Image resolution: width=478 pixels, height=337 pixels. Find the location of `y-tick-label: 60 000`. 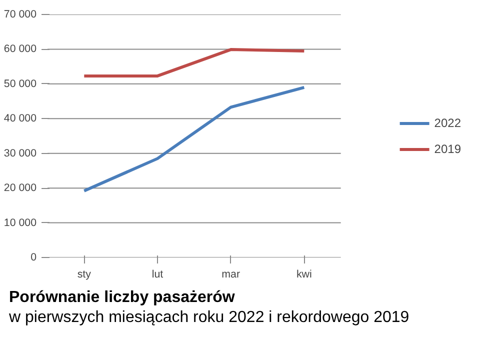

y-tick-label: 60 000 is located at coordinates (20, 49).